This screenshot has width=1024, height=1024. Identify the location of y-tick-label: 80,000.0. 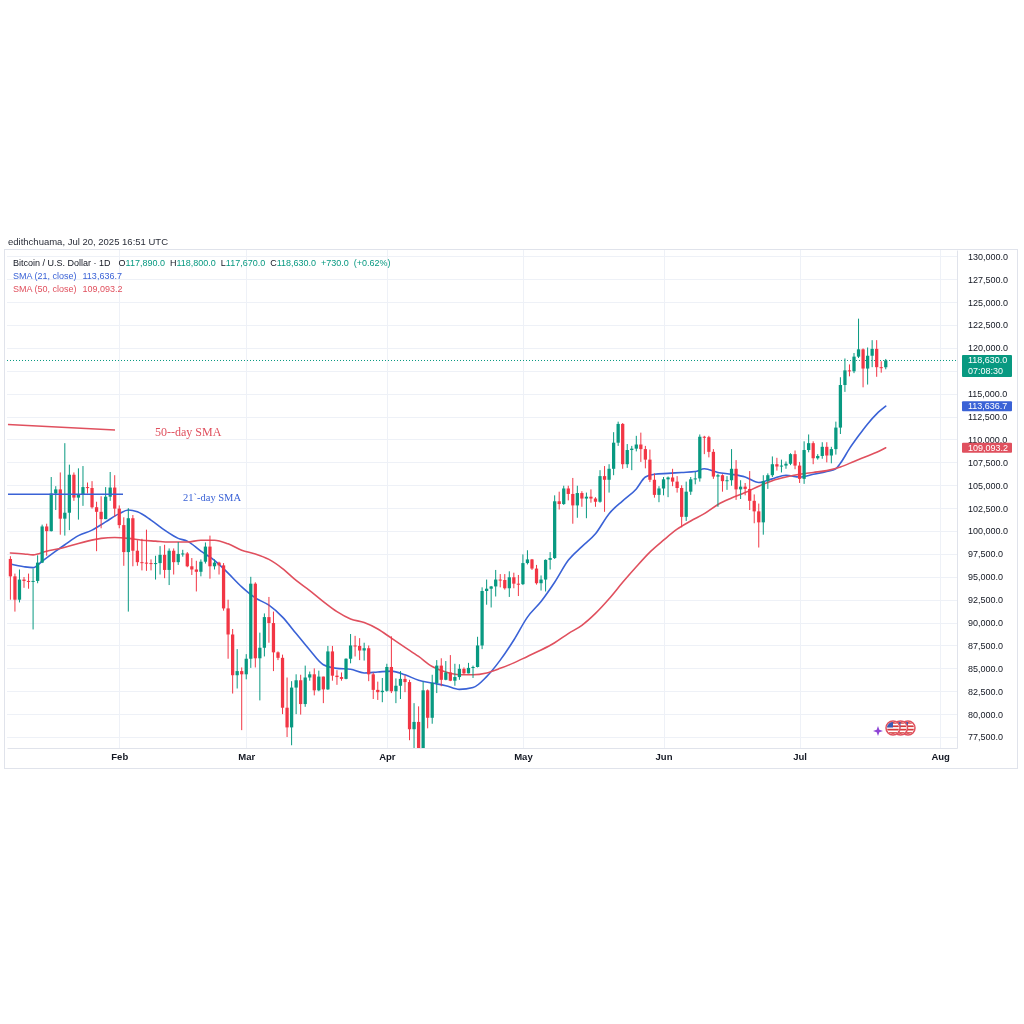
(986, 714).